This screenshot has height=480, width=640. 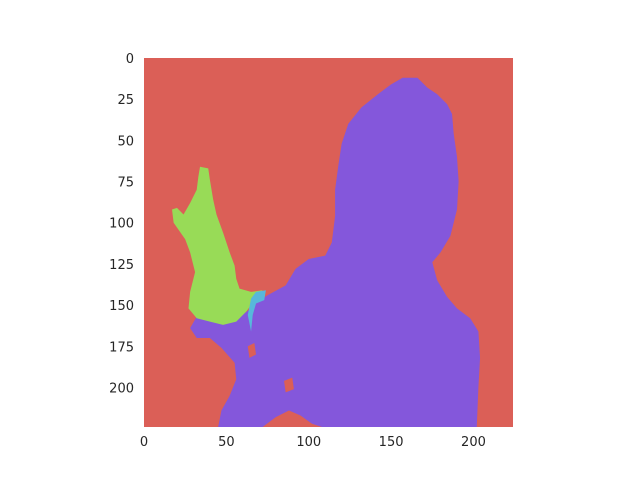 What do you see at coordinates (121, 388) in the screenshot?
I see `y-tick-label: 200` at bounding box center [121, 388].